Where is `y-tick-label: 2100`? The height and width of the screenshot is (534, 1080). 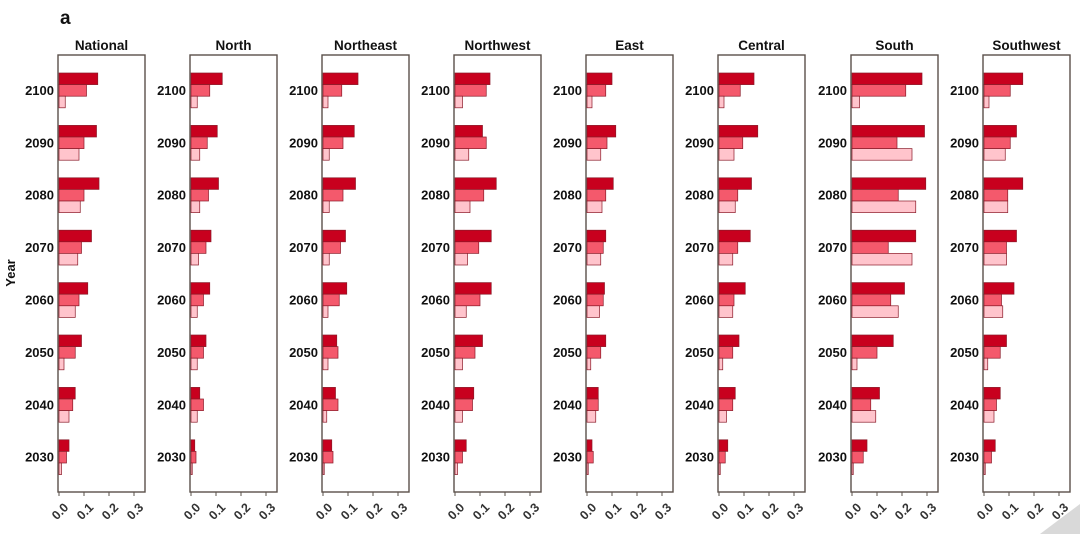 y-tick-label: 2100 is located at coordinates (699, 90).